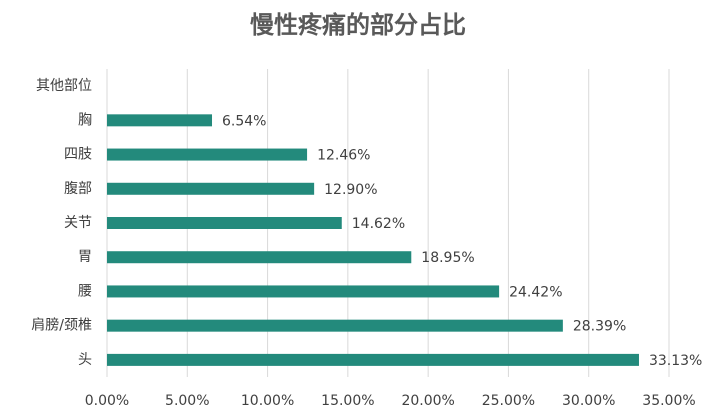 This screenshot has height=415, width=715. I want to click on y-tick-label: 腰, so click(85, 291).